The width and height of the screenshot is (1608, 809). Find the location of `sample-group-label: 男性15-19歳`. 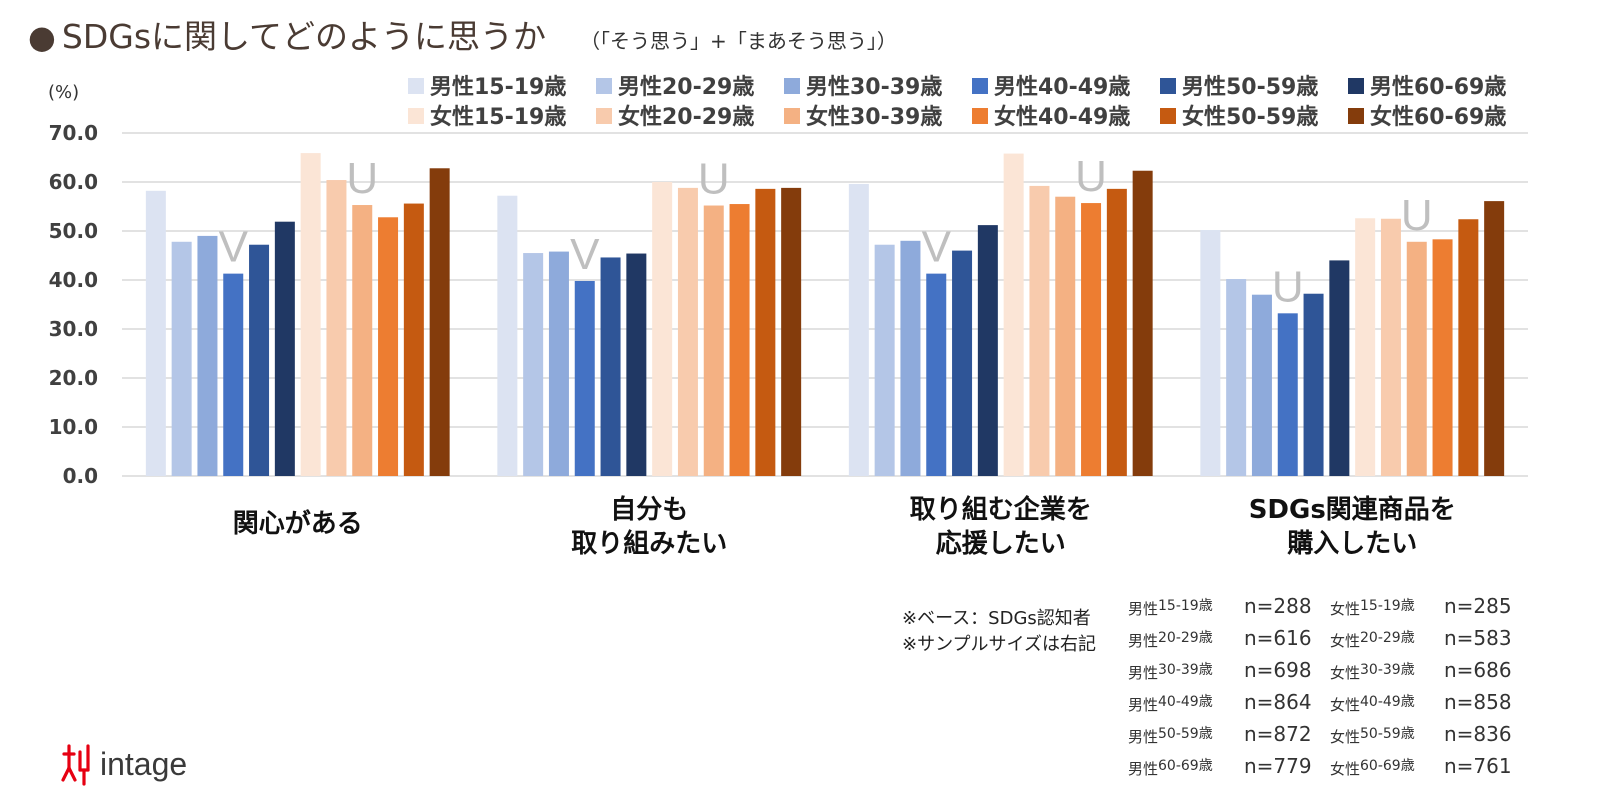

sample-group-label: 男性15-19歳 is located at coordinates (1170, 608).